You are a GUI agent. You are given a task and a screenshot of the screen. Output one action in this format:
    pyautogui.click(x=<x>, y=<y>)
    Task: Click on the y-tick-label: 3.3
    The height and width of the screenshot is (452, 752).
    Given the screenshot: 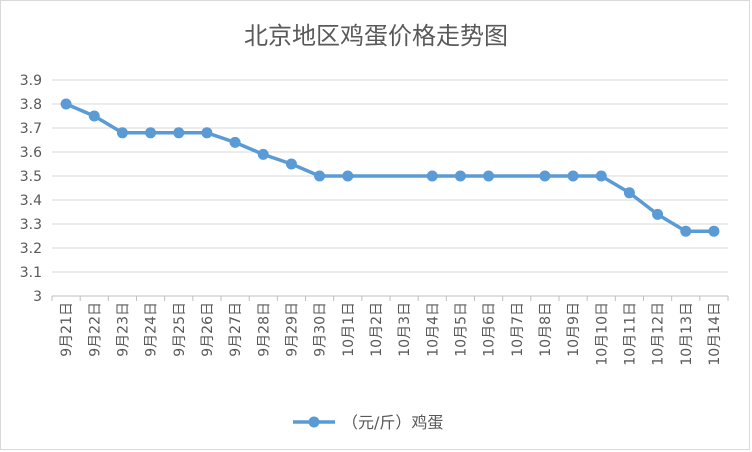 What is the action you would take?
    pyautogui.click(x=31, y=225)
    